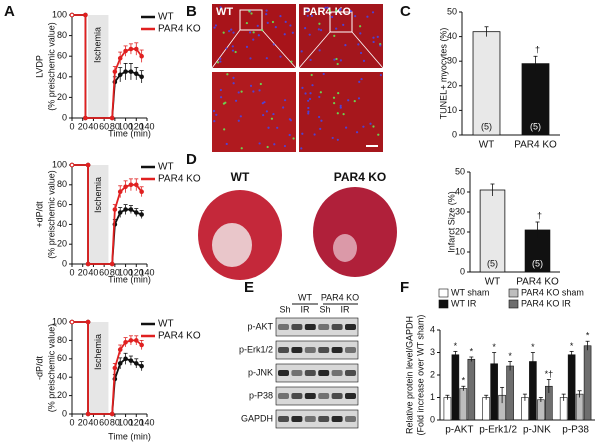  Describe the element at coordinates (260, 326) in the screenshot. I see `blot-row-label: p-AKT` at that location.